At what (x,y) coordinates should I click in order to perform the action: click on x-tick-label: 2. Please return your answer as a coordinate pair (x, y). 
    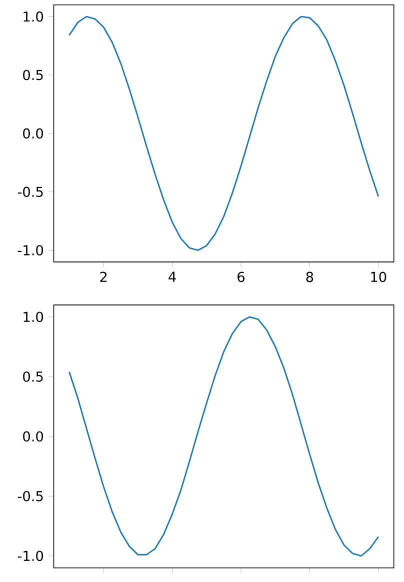
    Looking at the image, I should click on (103, 277).